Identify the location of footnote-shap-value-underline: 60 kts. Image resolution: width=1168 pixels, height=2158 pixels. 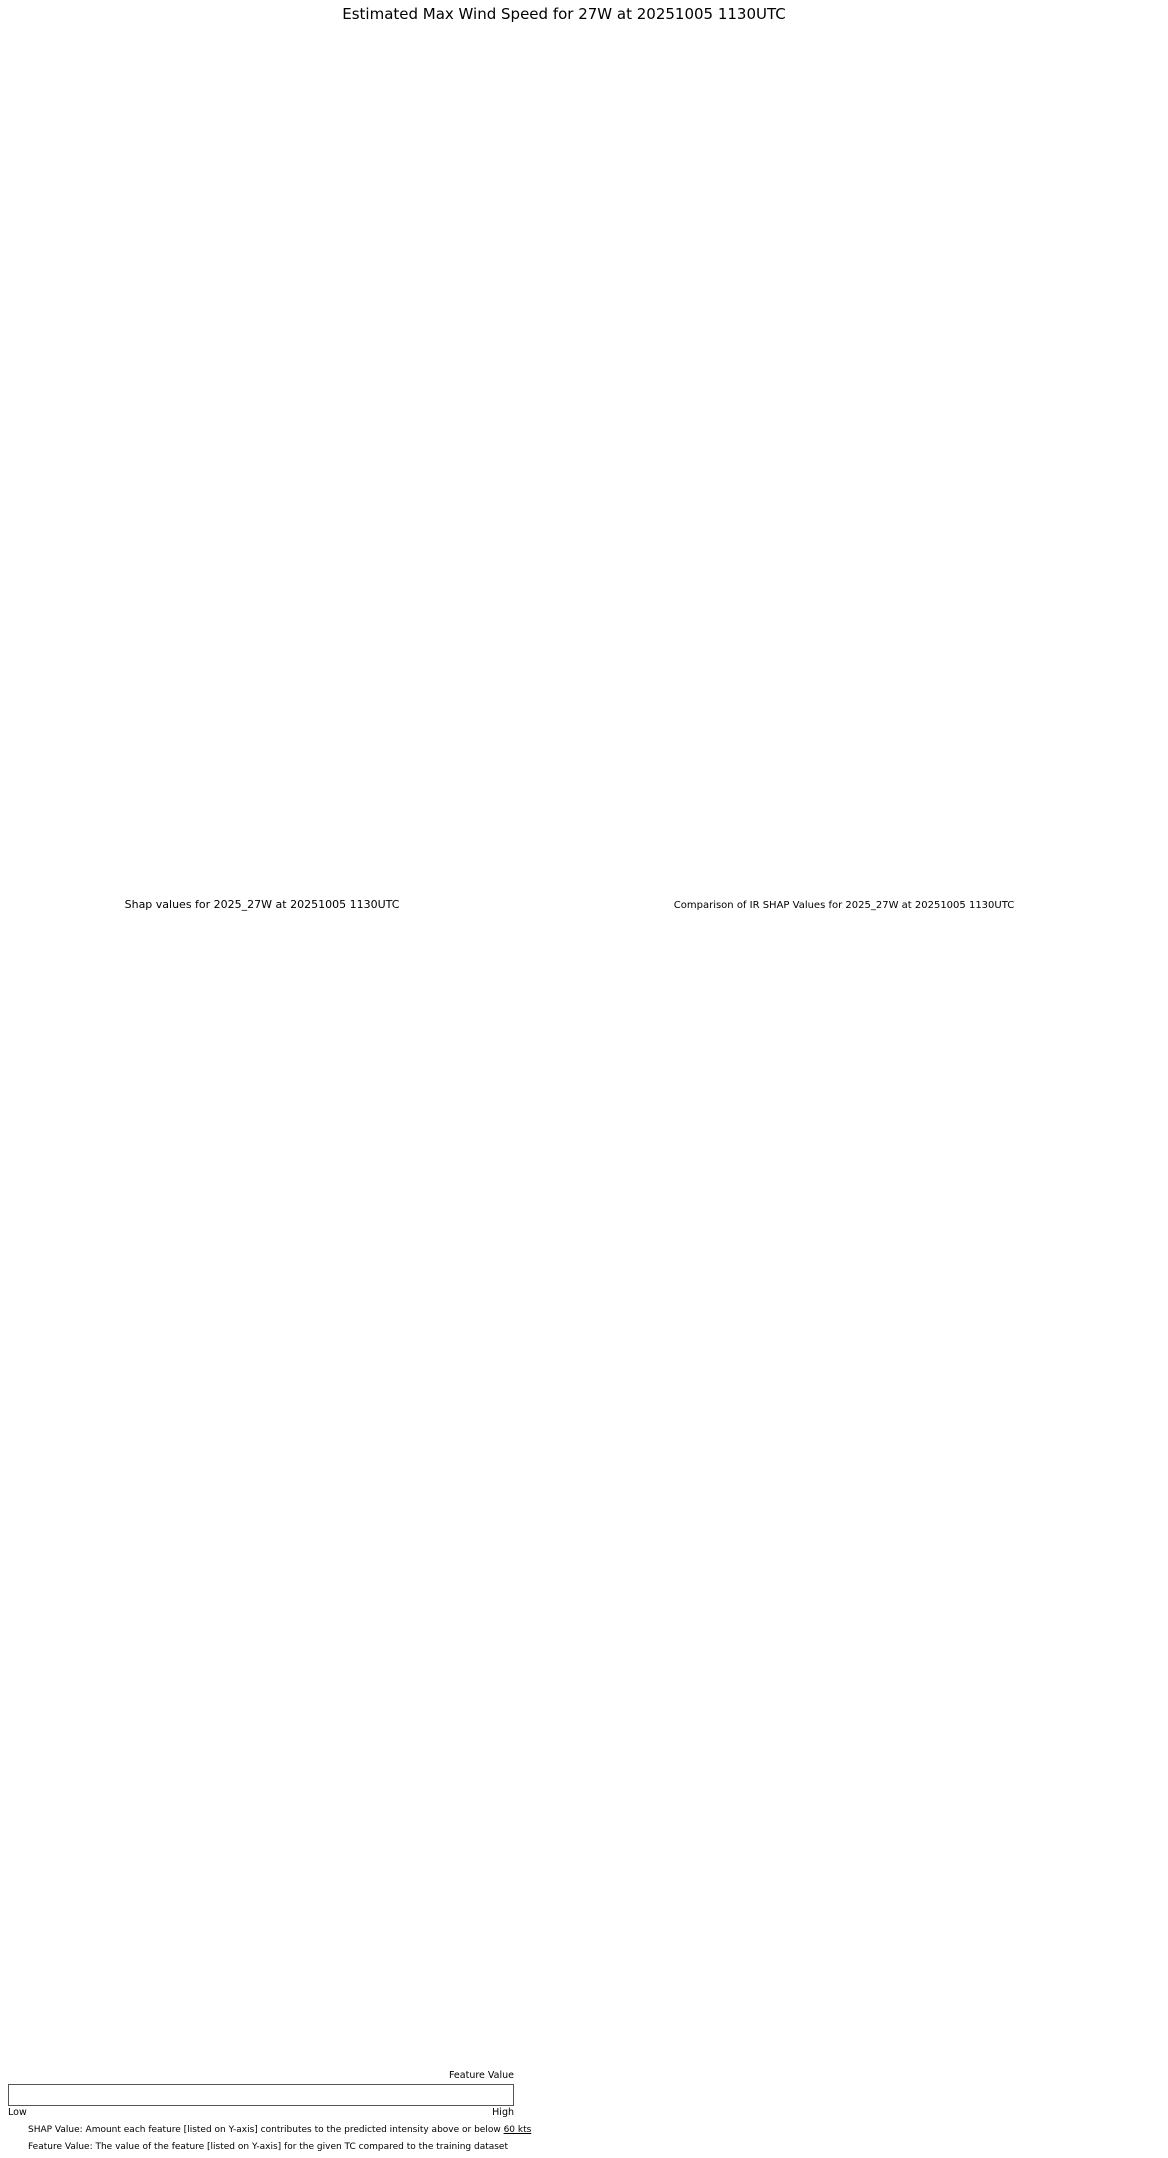
(517, 2130).